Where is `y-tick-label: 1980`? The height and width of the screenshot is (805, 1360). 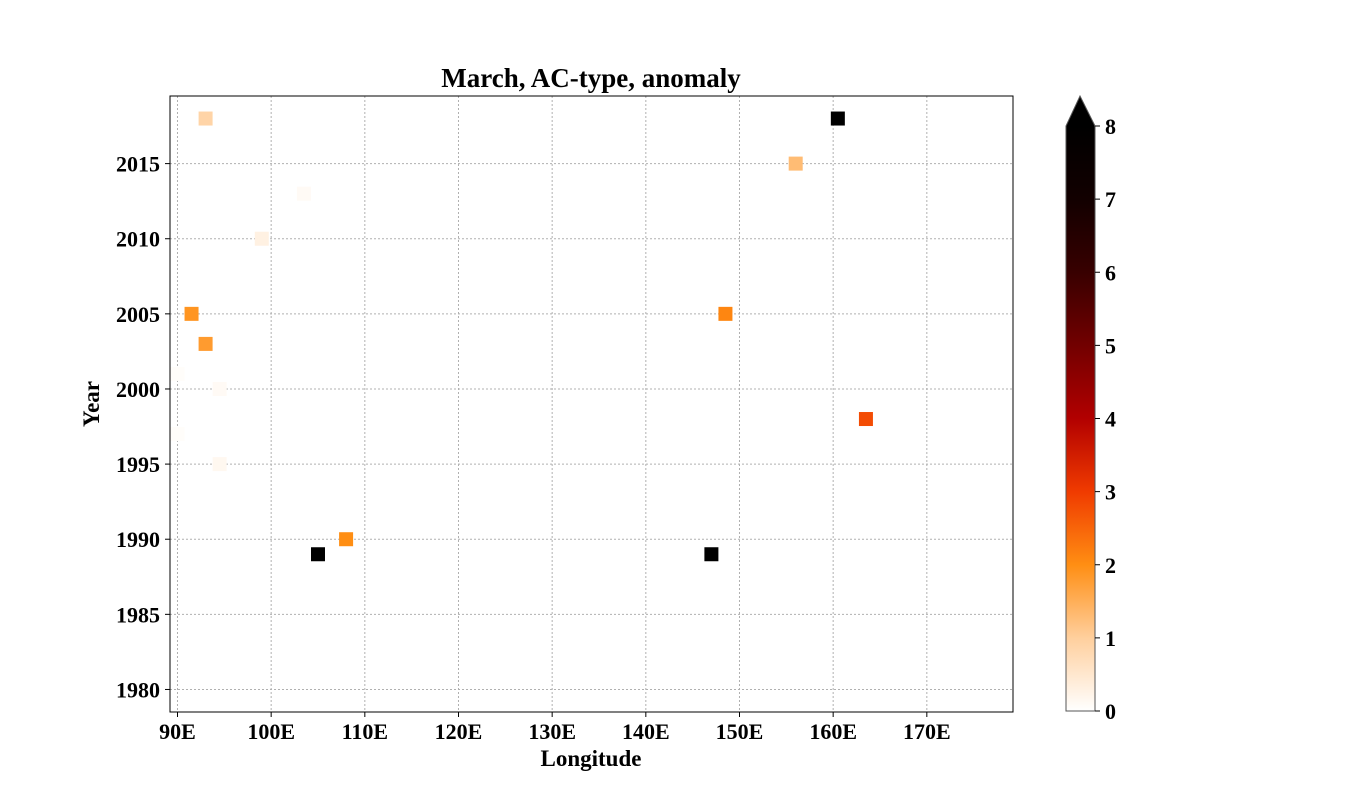
y-tick-label: 1980 is located at coordinates (138, 689).